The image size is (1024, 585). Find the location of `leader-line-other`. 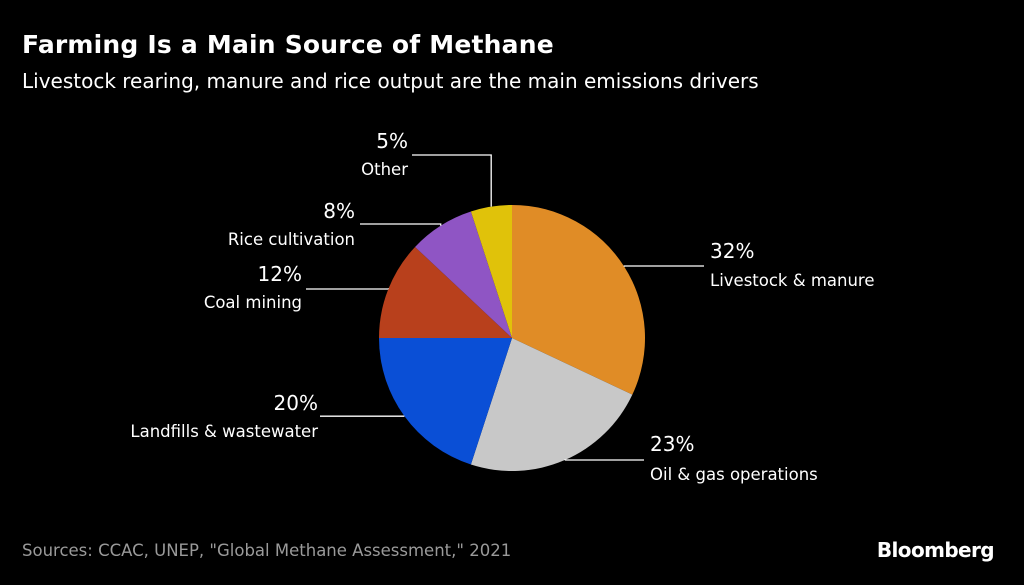

leader-line-other is located at coordinates (452, 180).